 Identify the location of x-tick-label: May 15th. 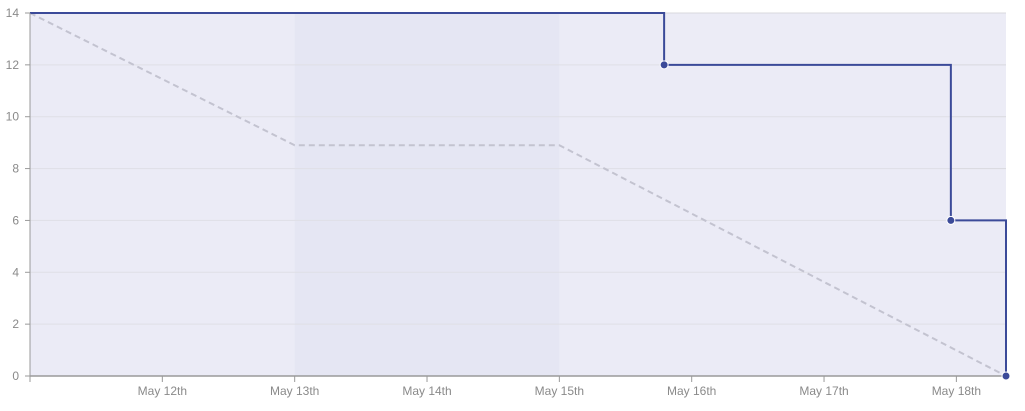
(559, 391).